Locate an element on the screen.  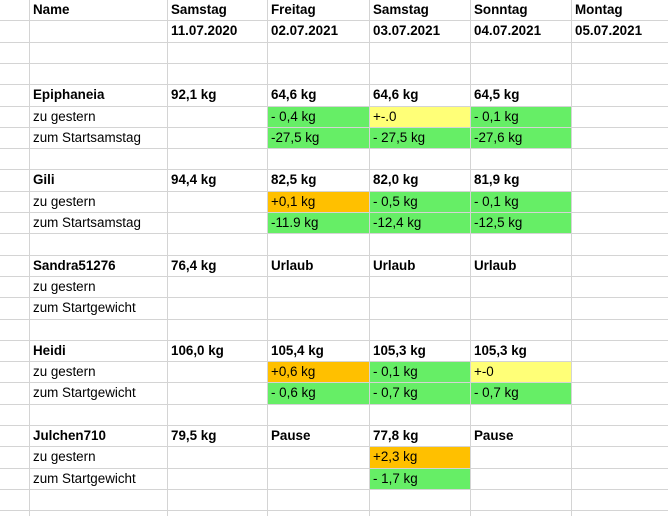
change-value: -27,6 kg is located at coordinates (521, 138).